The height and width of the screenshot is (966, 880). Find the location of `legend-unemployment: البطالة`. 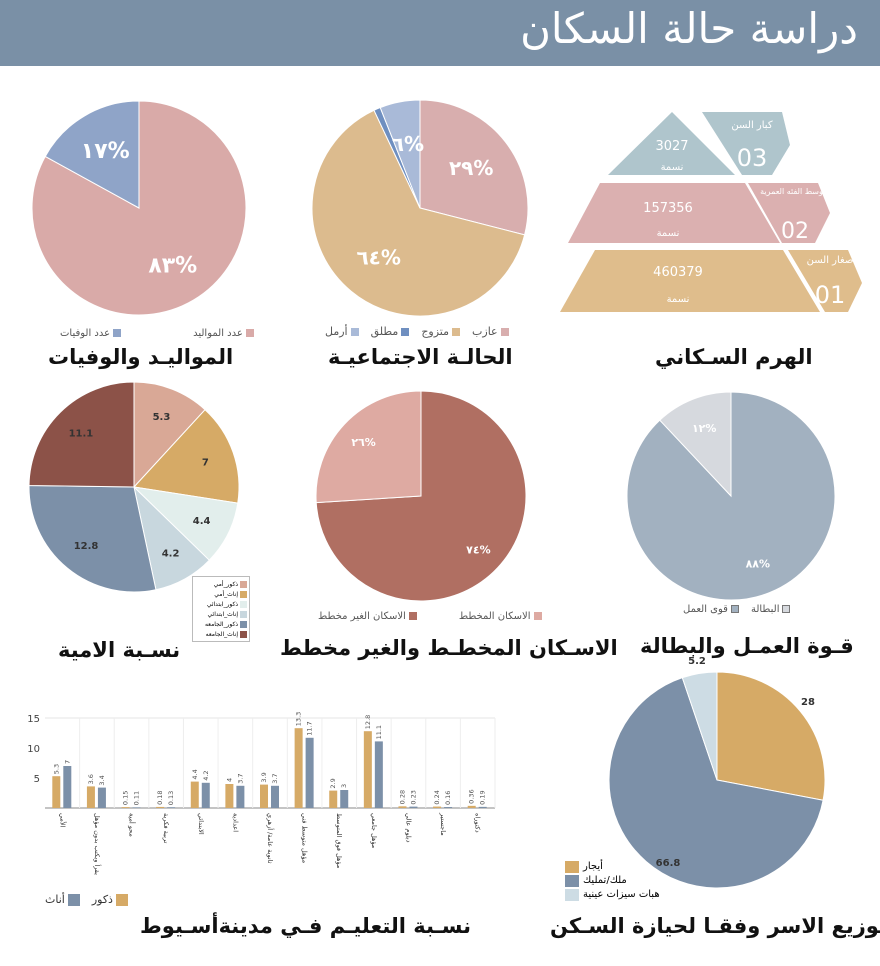

legend-unemployment: البطالة is located at coordinates (771, 609).